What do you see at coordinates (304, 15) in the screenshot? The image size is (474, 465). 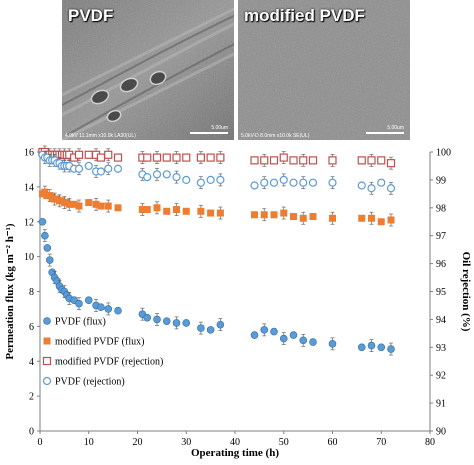 I see `sem-title-modified-pvdf: modified PVDF` at bounding box center [304, 15].